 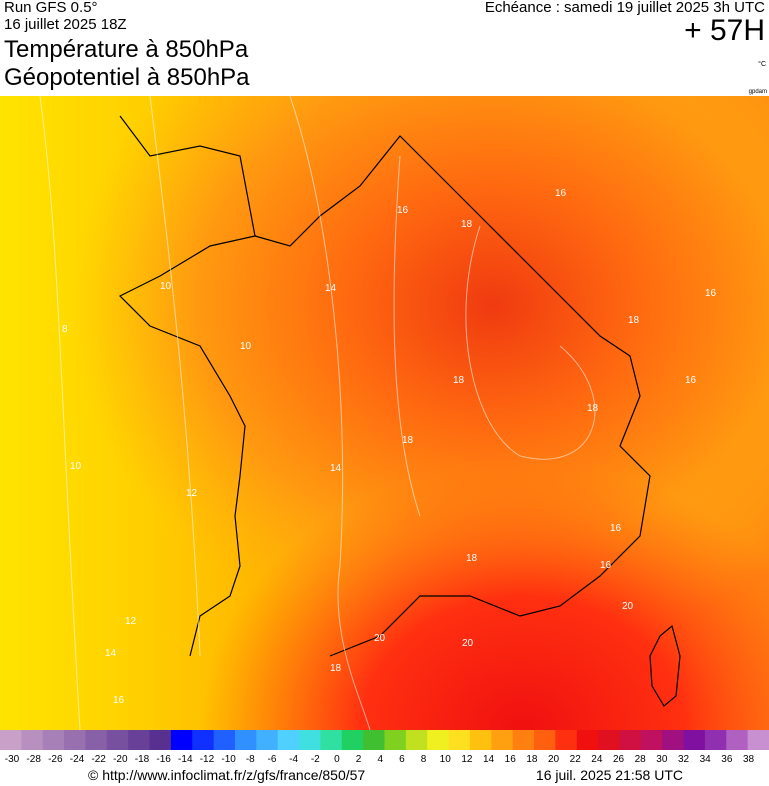 I want to click on scale-tick: -26, so click(x=55, y=759).